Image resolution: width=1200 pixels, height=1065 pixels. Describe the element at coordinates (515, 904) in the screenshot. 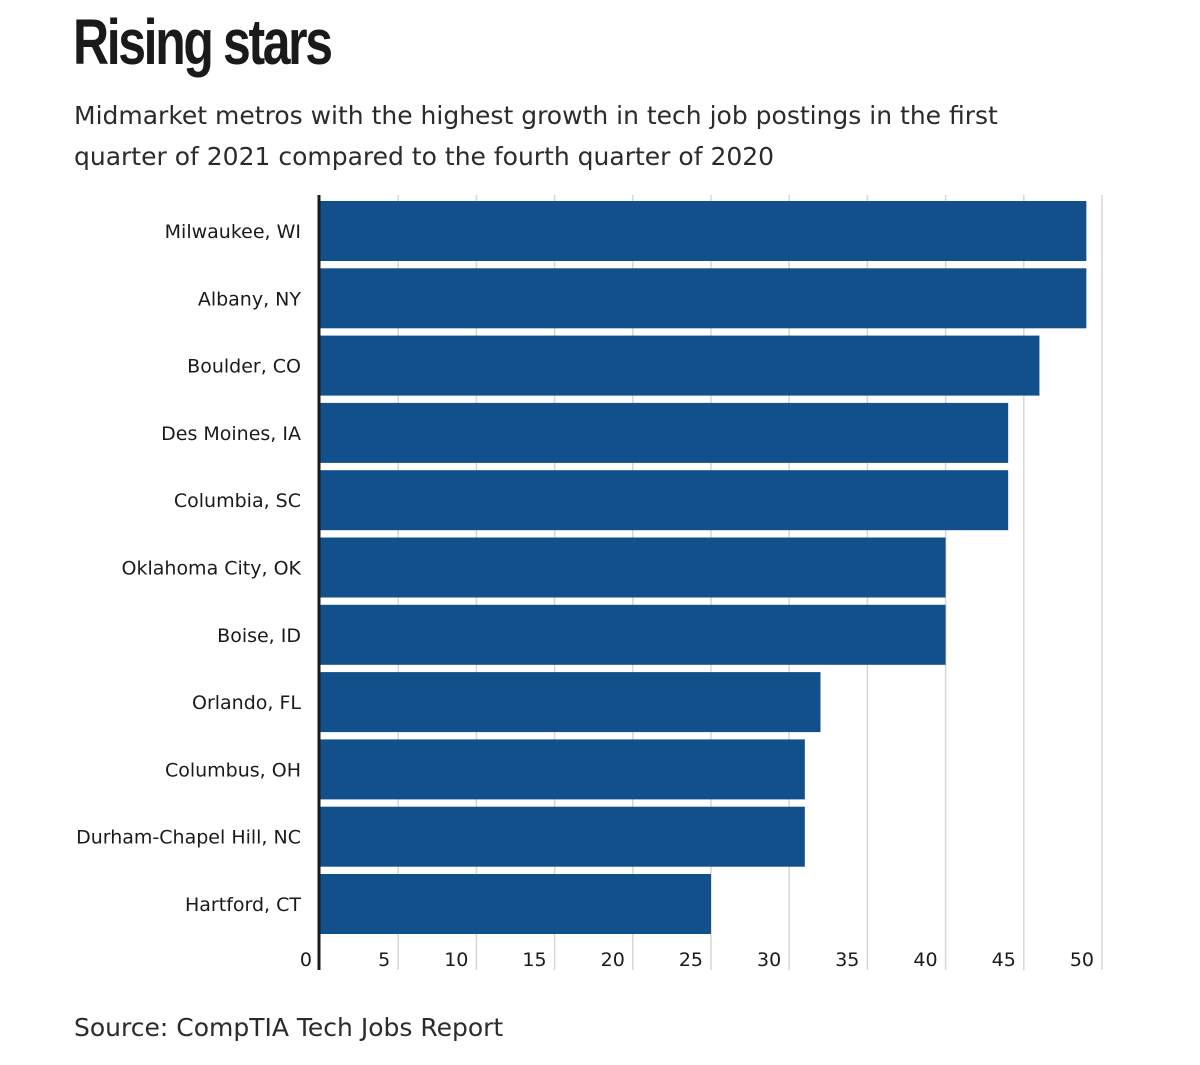

I see `bar-hartford-ct` at that location.